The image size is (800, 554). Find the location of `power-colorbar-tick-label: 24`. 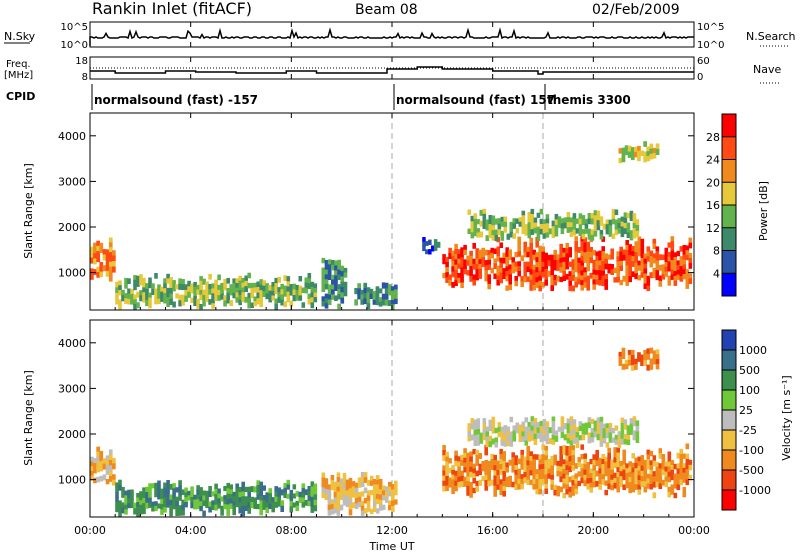

power-colorbar-tick-label: 24 is located at coordinates (713, 160).